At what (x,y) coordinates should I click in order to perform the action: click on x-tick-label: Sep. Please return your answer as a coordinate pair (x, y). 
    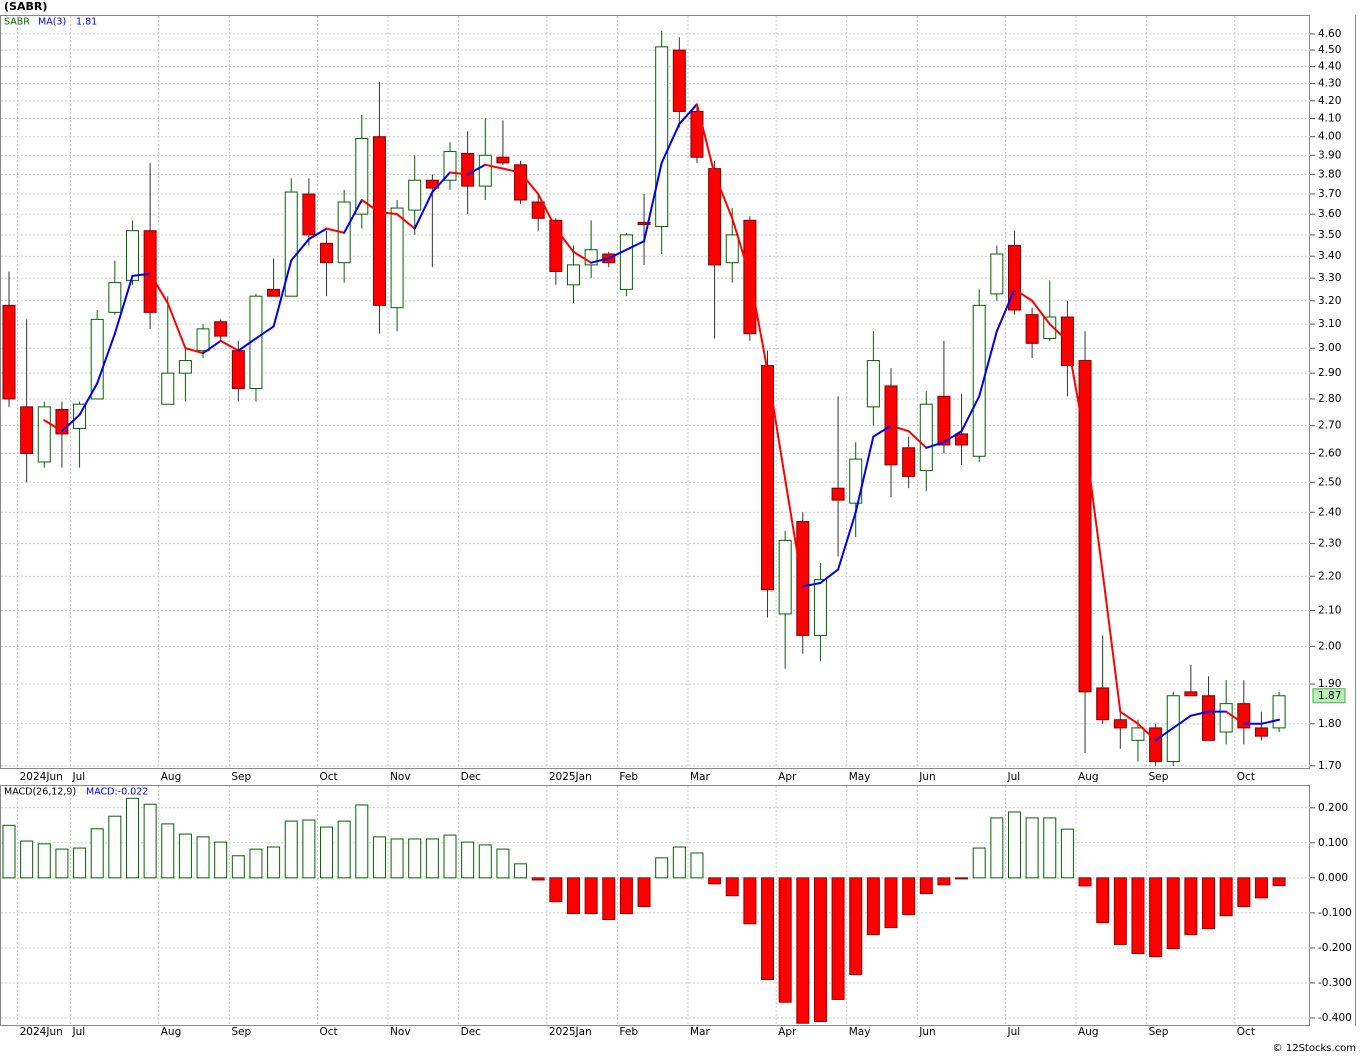
    Looking at the image, I should click on (241, 1032).